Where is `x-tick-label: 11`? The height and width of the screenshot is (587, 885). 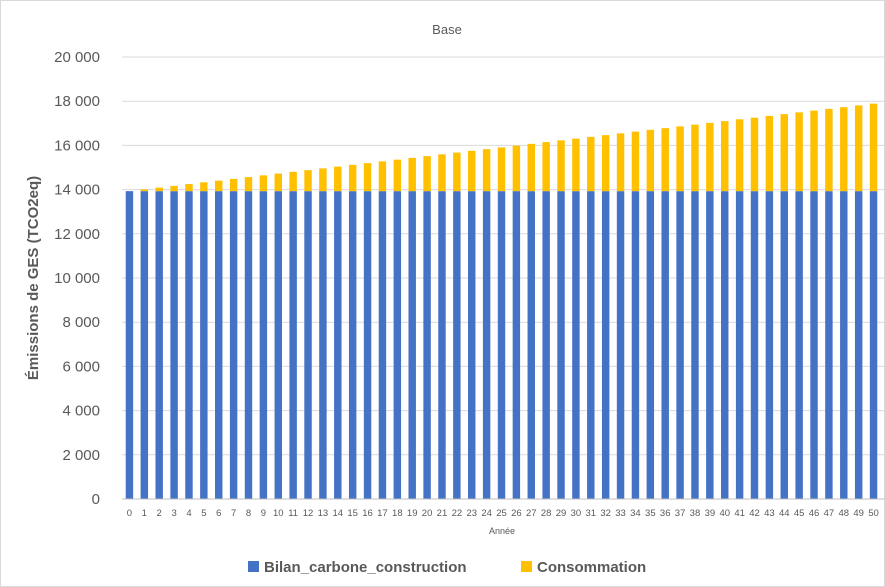
x-tick-label: 11 is located at coordinates (293, 513).